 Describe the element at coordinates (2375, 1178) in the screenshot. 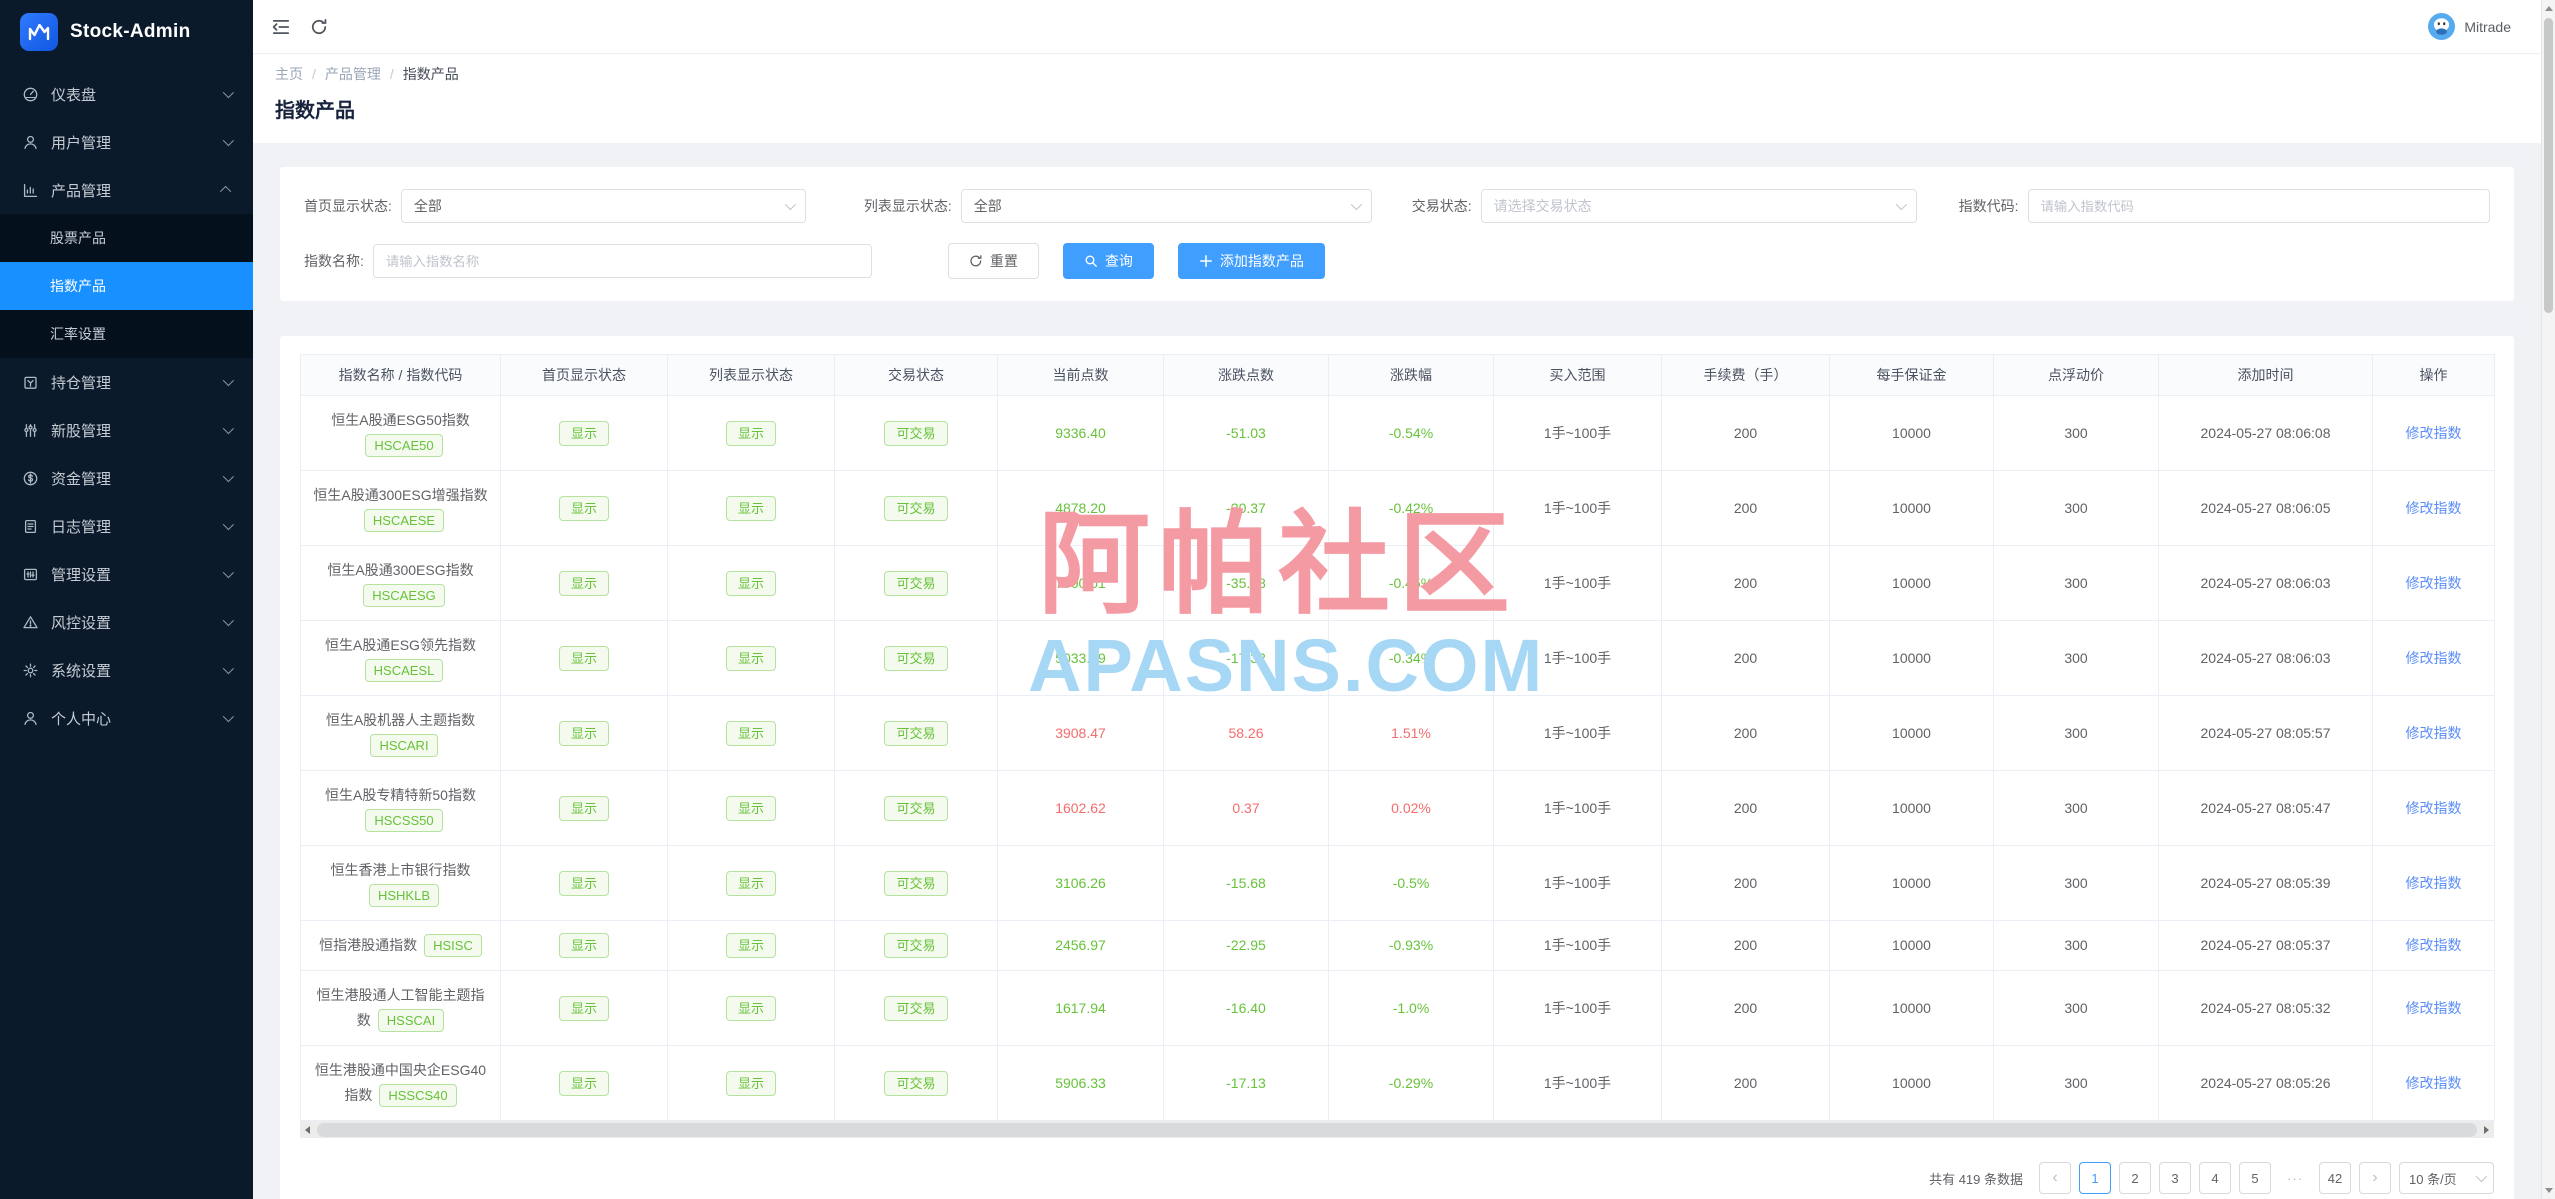

I see `next-page-button: ›` at that location.